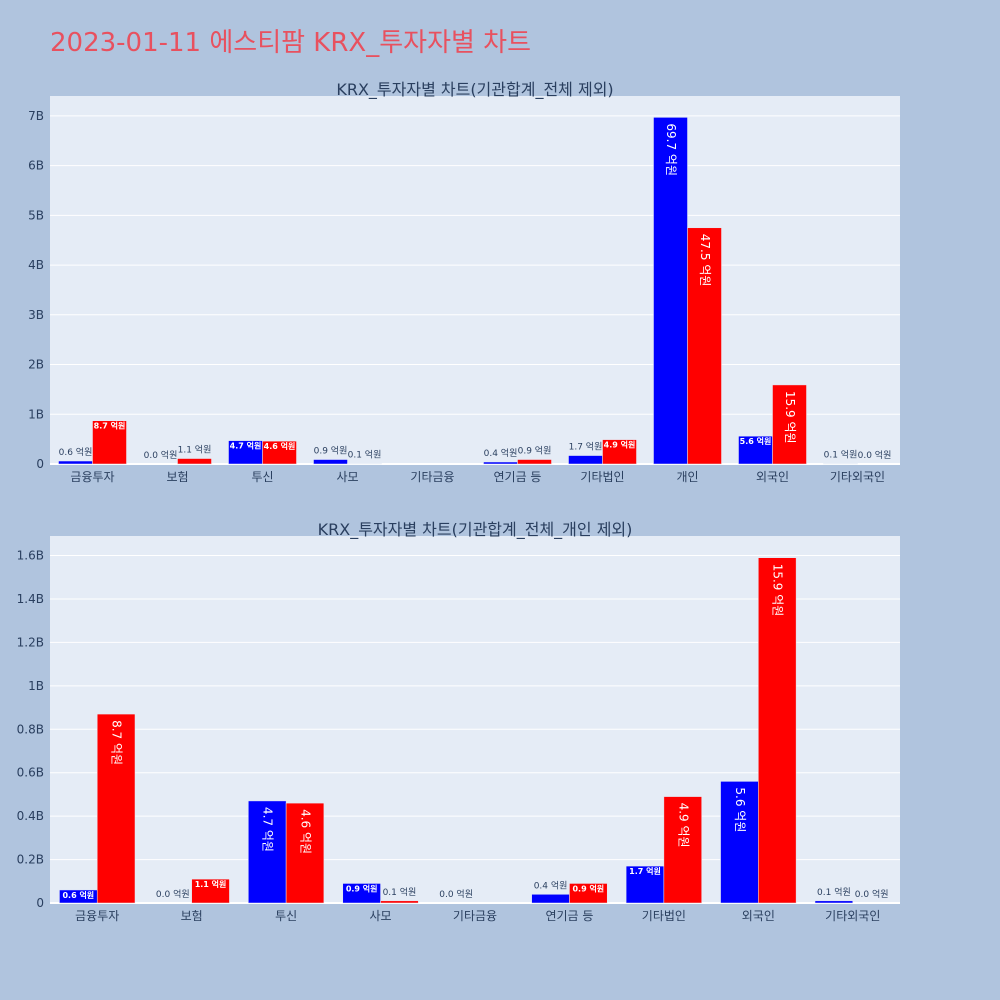 The image size is (1000, 1000). I want to click on y-tick-label: 3B, so click(36, 315).